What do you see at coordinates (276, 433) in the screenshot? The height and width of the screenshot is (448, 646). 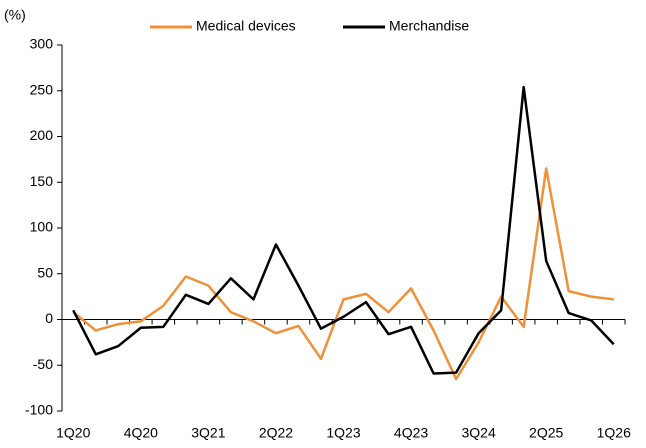 I see `x-tick-label: 2Q22` at bounding box center [276, 433].